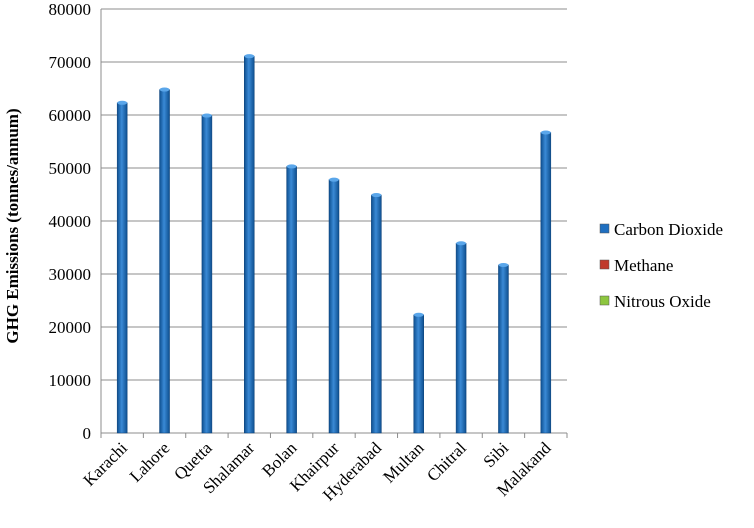  Describe the element at coordinates (546, 283) in the screenshot. I see `bar-malakand-carbon-dioxide` at that location.